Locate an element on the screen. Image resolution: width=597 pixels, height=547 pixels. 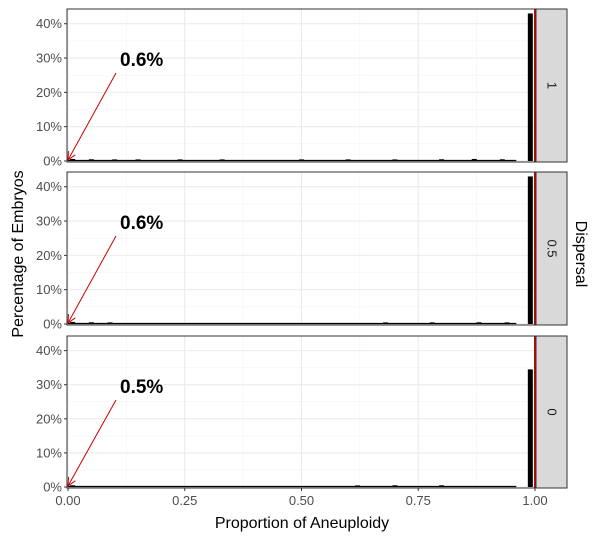
x-tick-label: 0.75 is located at coordinates (418, 500).